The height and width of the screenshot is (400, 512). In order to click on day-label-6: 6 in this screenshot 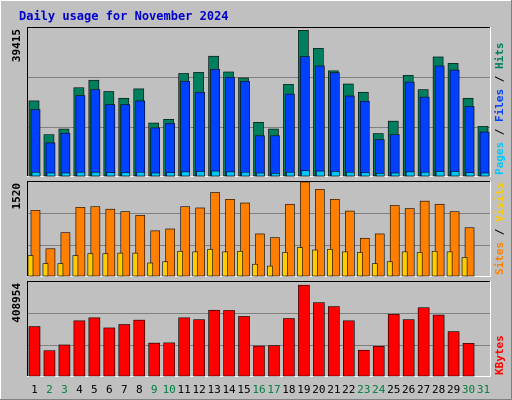, I will do `click(109, 389)`.